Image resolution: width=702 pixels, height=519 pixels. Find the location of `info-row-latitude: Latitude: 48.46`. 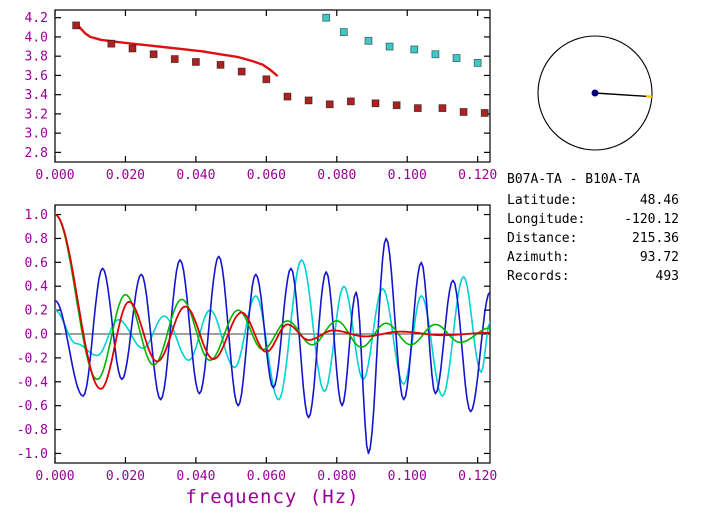

info-row-latitude: Latitude: 48.46 is located at coordinates (593, 200).